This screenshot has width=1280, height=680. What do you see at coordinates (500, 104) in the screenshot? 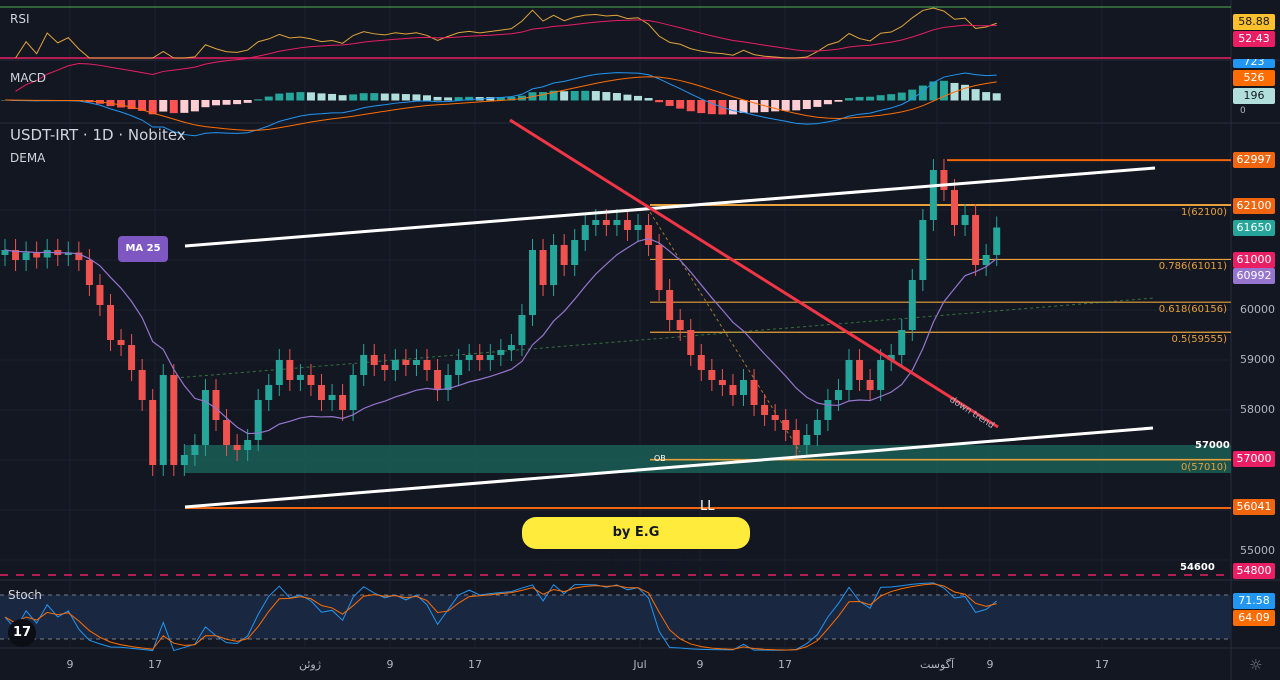
I see `macd-line` at bounding box center [500, 104].